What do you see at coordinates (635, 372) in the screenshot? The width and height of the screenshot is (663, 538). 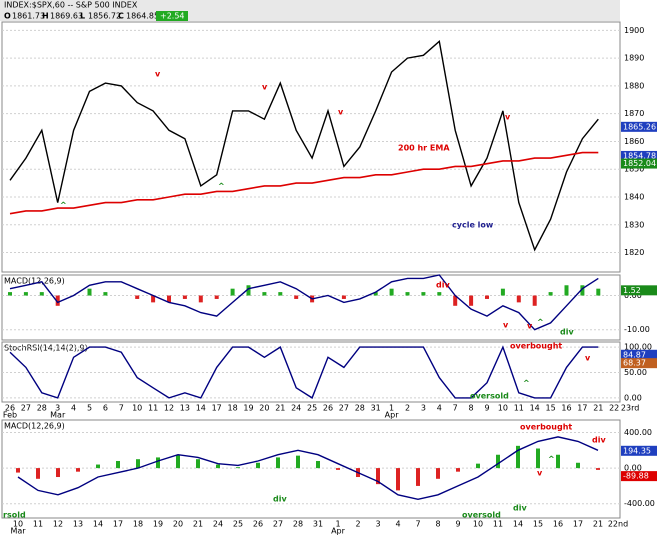 I see `y-tick-label: 50.00` at bounding box center [635, 372].